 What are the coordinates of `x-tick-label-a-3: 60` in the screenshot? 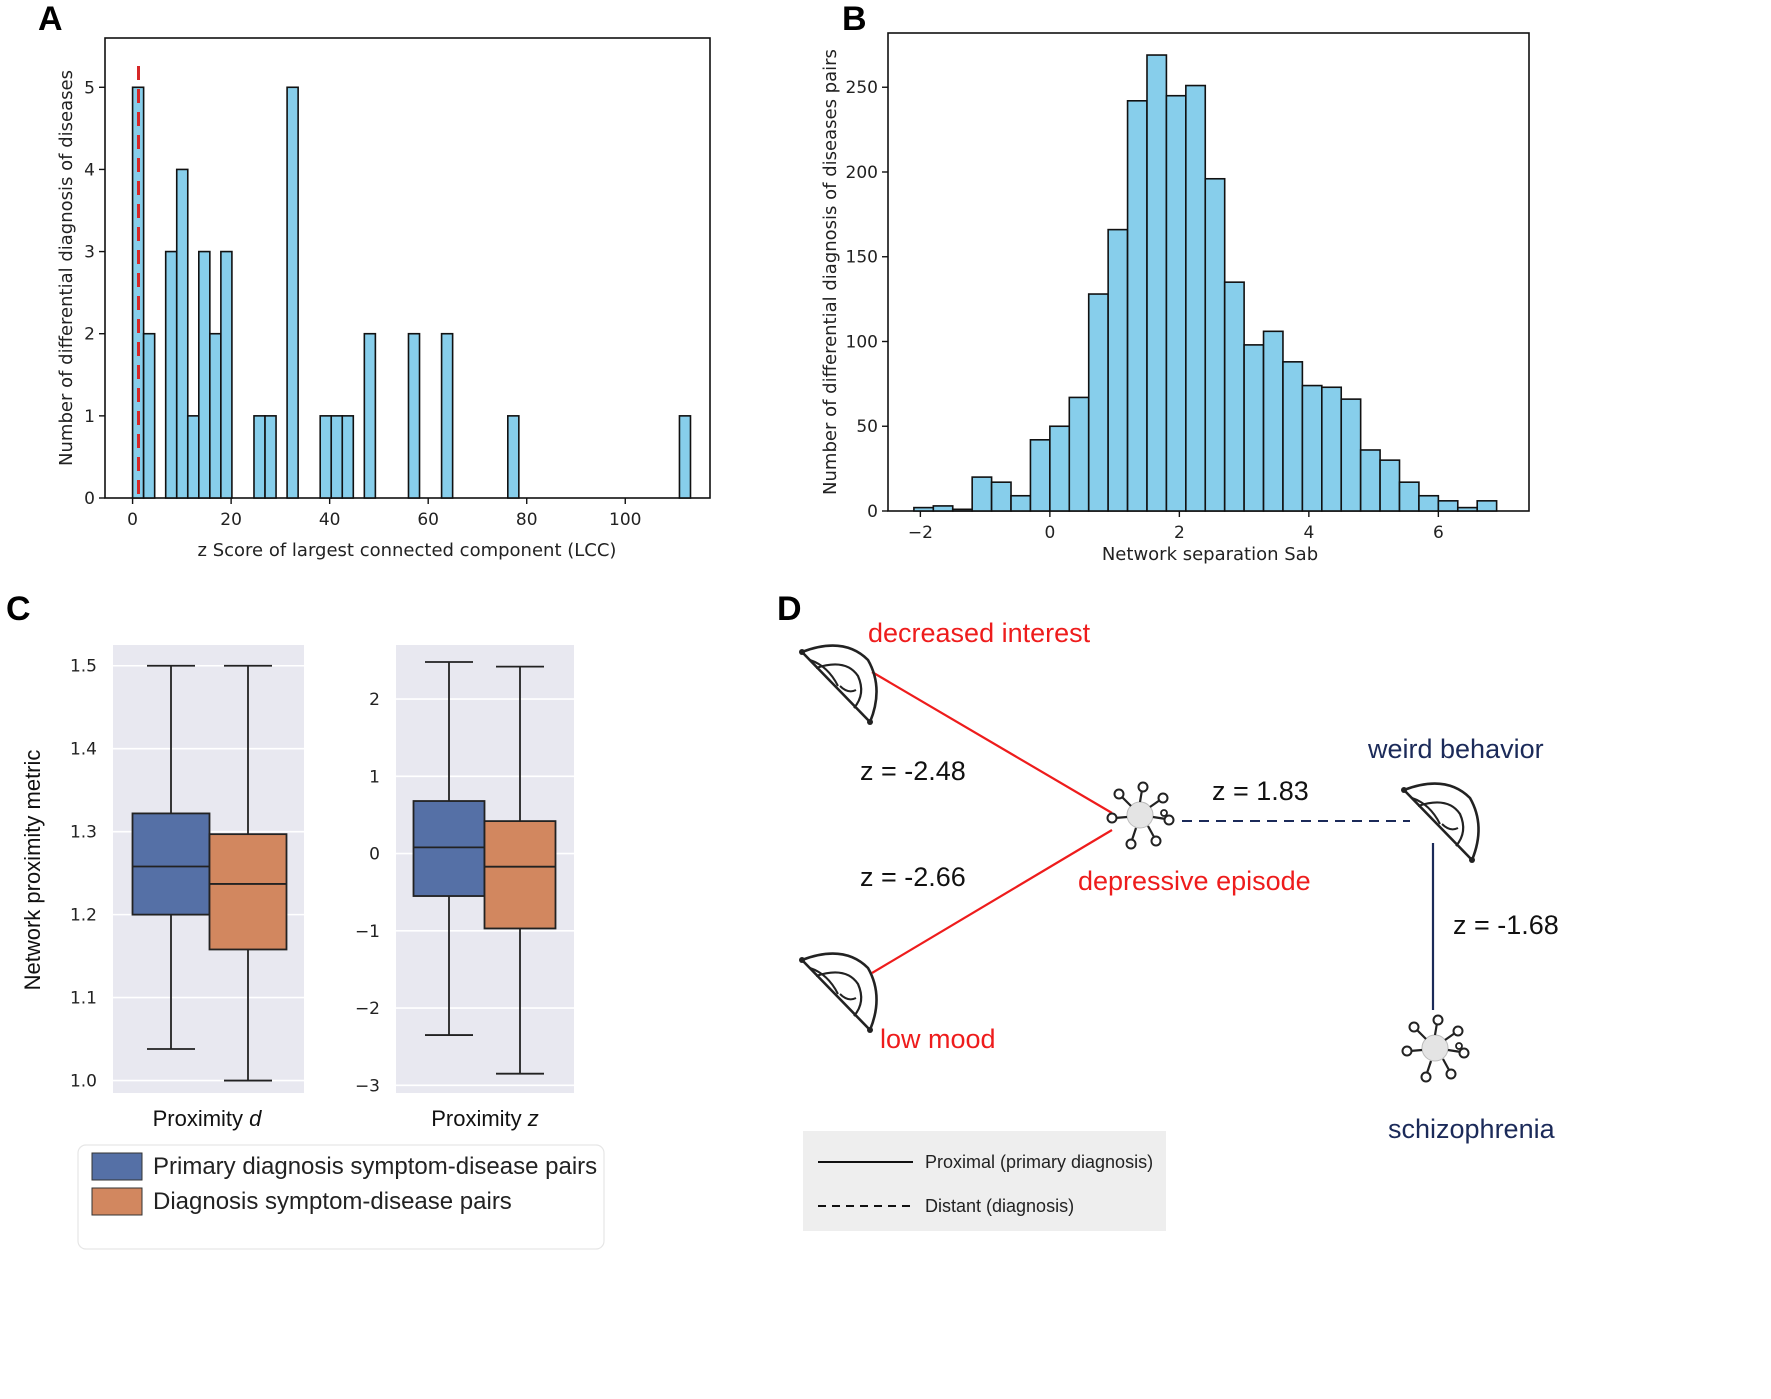 It's located at (428, 520).